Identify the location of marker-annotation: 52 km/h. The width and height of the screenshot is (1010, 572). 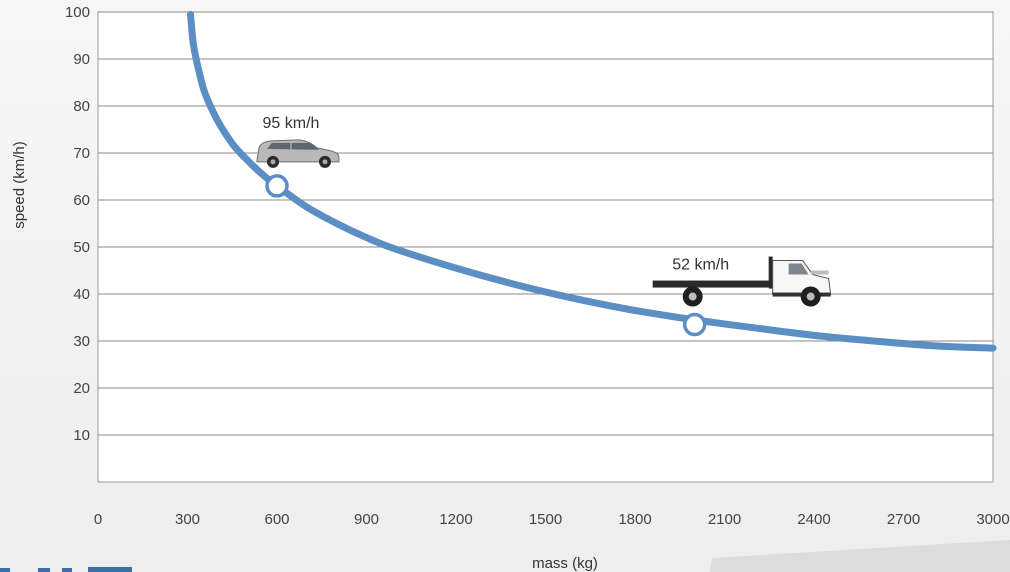
(742, 296).